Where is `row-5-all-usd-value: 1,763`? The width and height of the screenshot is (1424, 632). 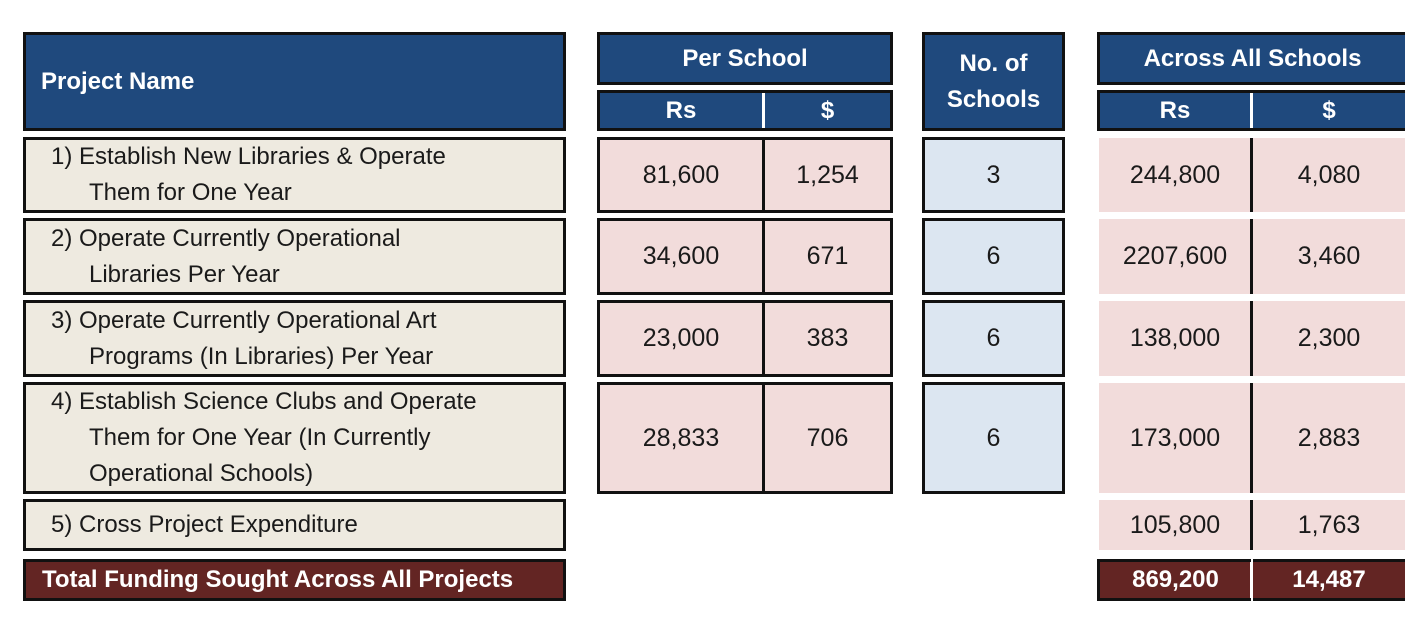 row-5-all-usd-value: 1,763 is located at coordinates (1329, 524).